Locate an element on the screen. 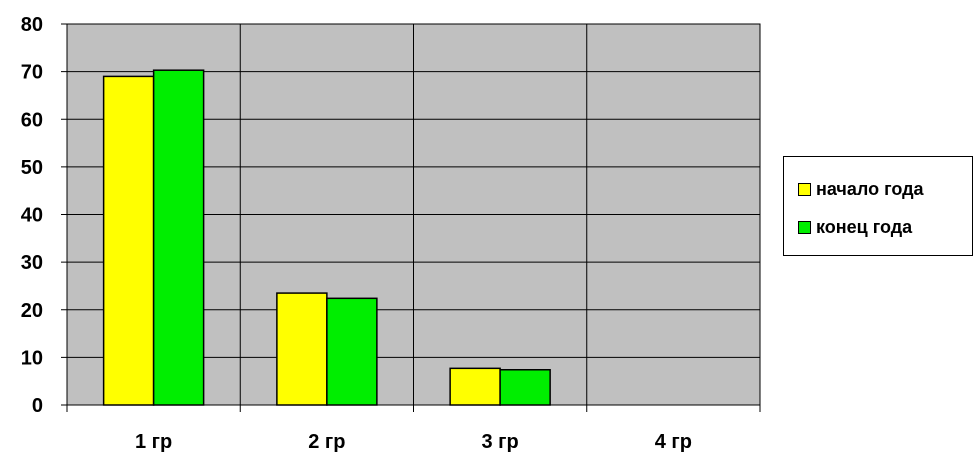 Image resolution: width=976 pixels, height=455 pixels. x-tick-label: 4 гр is located at coordinates (673, 442).